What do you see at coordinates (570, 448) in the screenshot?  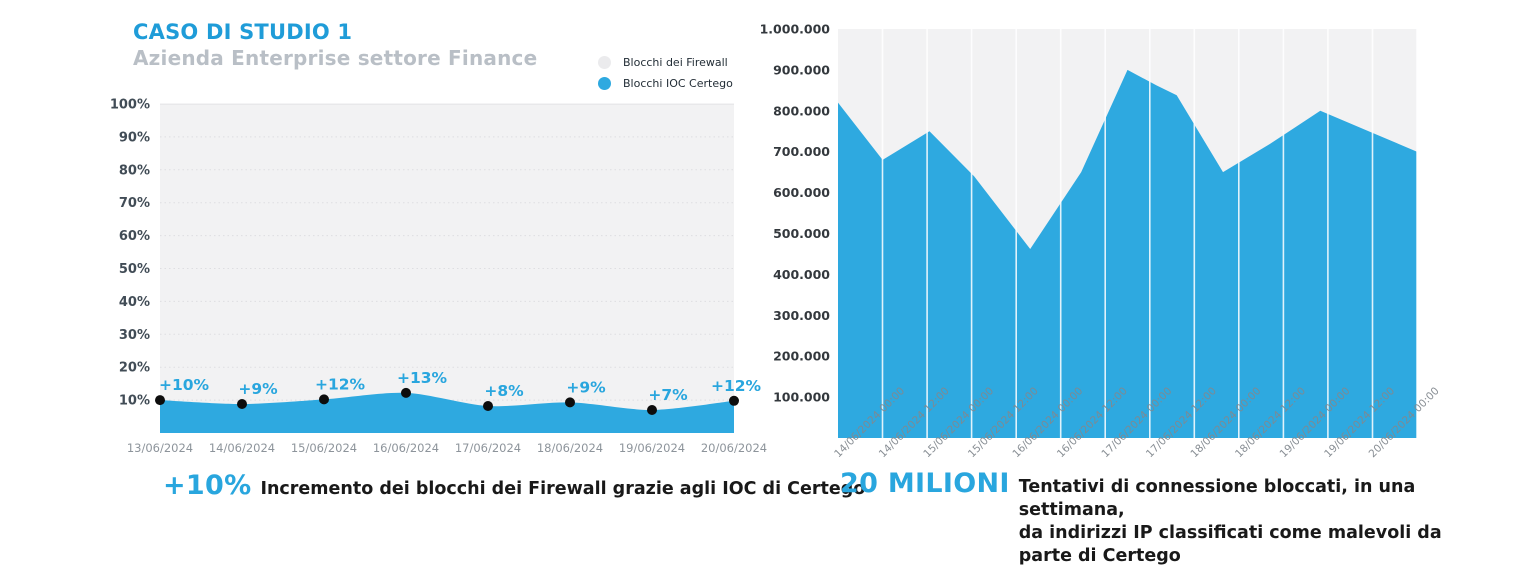 I see `x-axis-tick: 18/06/2024` at bounding box center [570, 448].